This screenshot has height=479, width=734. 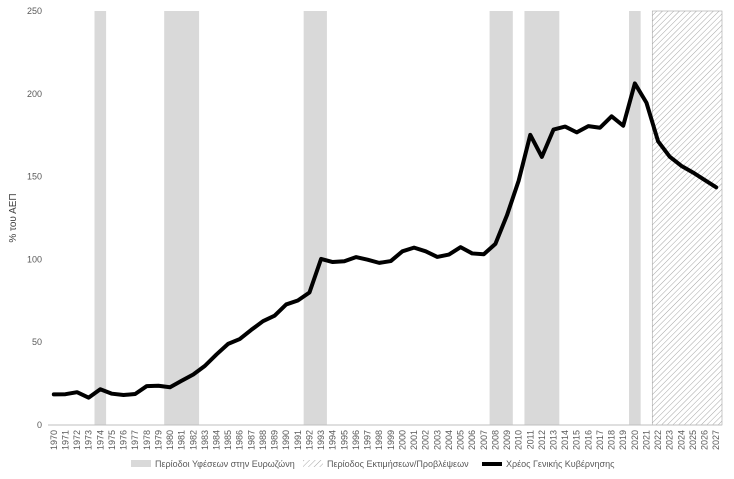 What do you see at coordinates (560, 464) in the screenshot?
I see `legend-series-label: Χρέος Γενικής Κυβέρνησης` at bounding box center [560, 464].